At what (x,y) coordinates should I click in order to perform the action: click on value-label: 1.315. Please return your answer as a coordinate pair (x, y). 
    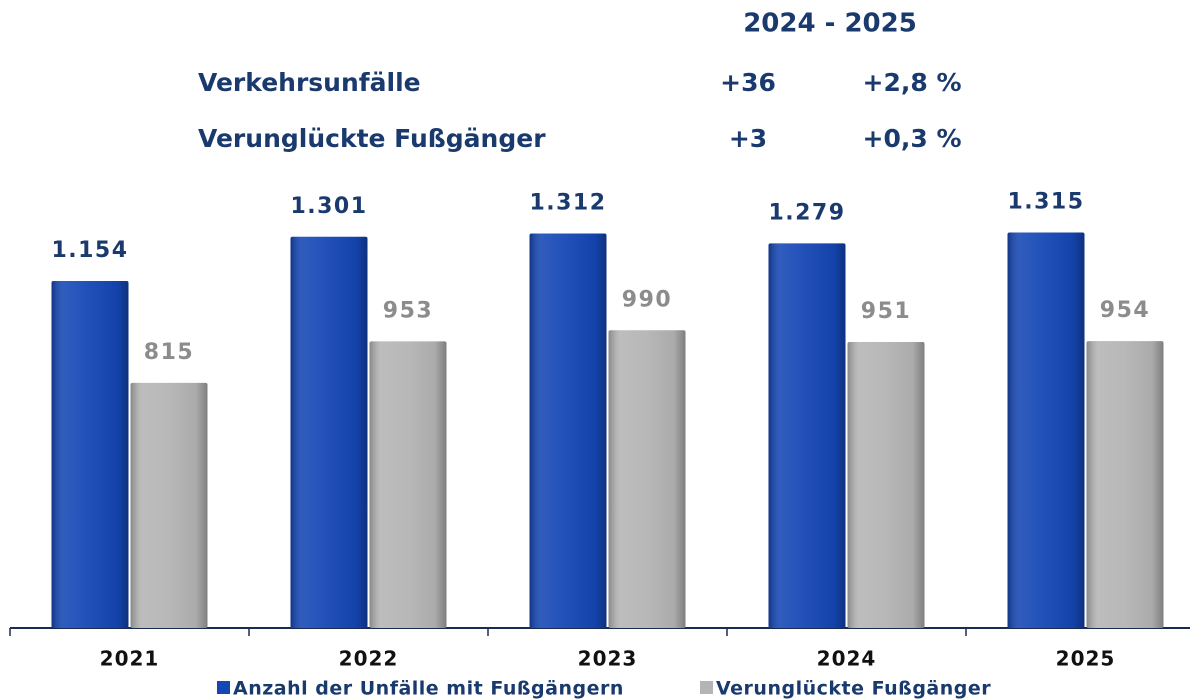
    Looking at the image, I should click on (1045, 202).